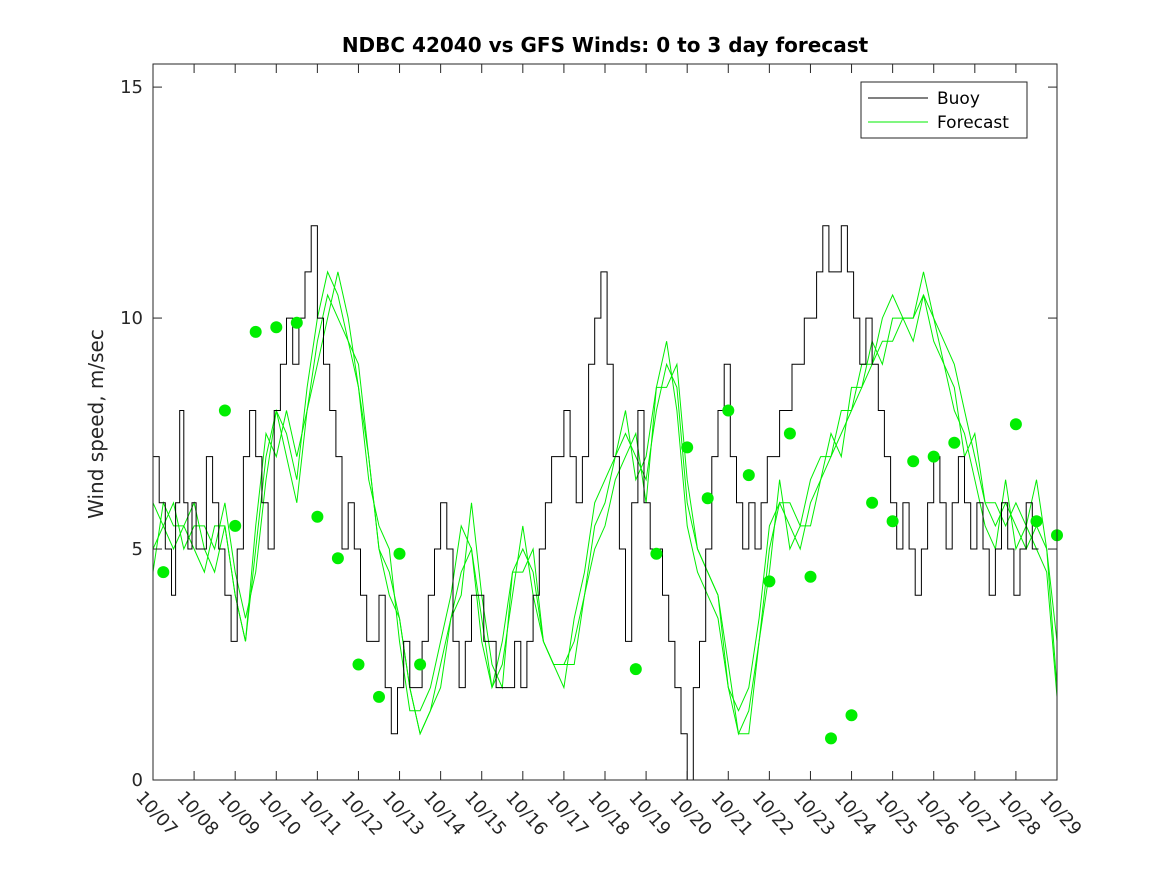  Describe the element at coordinates (362, 813) in the screenshot. I see `x-tick-label: 10/12` at that location.